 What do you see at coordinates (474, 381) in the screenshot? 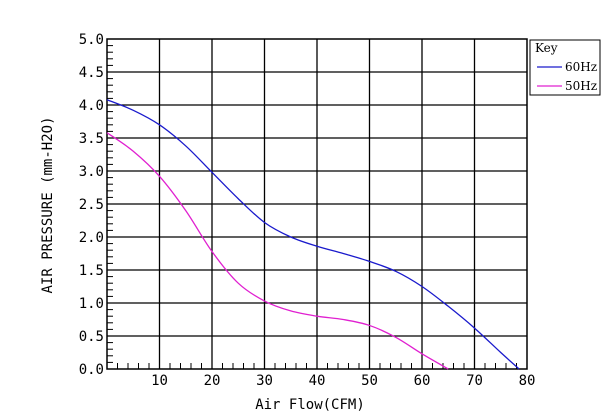
I see `x-tick-label: 70` at bounding box center [474, 381].